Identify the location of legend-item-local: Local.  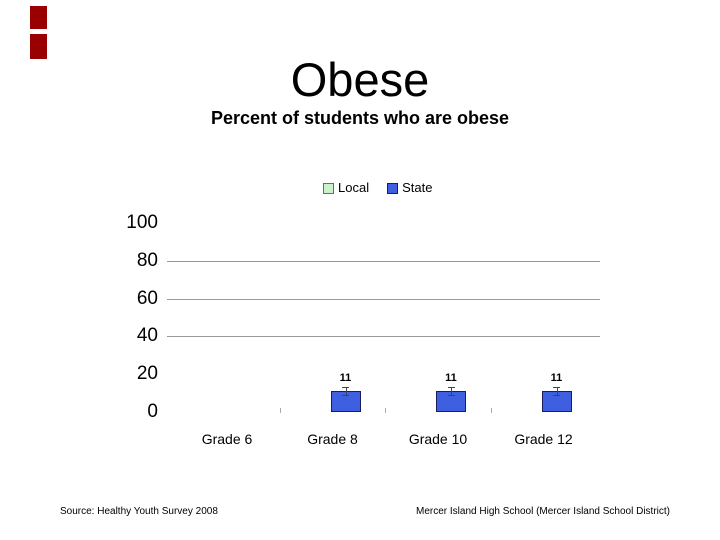
(346, 188).